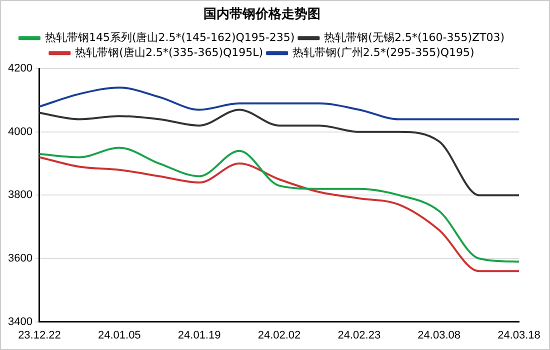 The height and width of the screenshot is (350, 550). Describe the element at coordinates (439, 335) in the screenshot. I see `x-tick-label: 24.03.08` at that location.